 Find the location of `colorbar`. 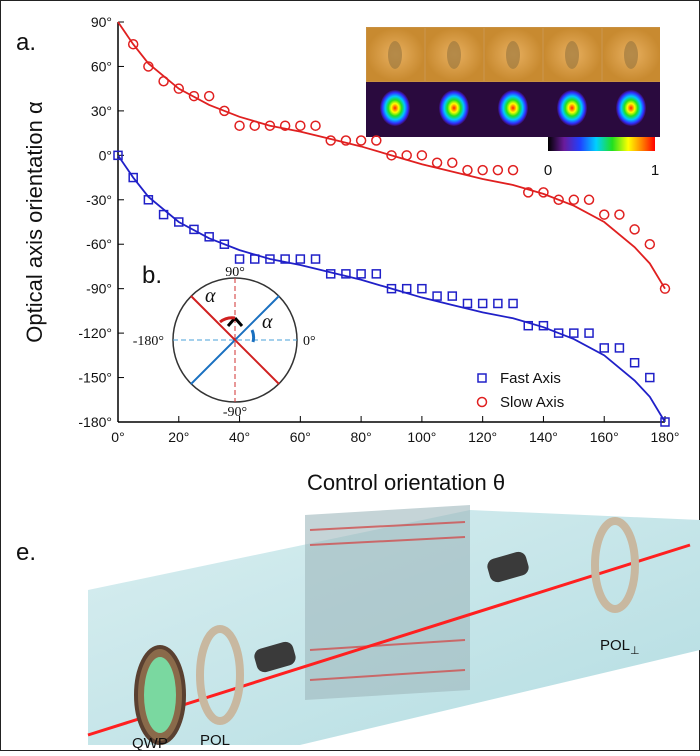

colorbar is located at coordinates (601, 144).